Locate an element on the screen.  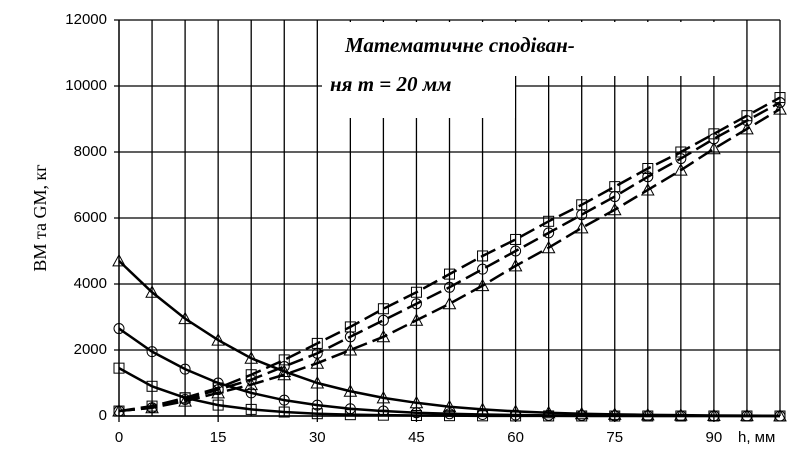
series-line is located at coordinates (449, 392).